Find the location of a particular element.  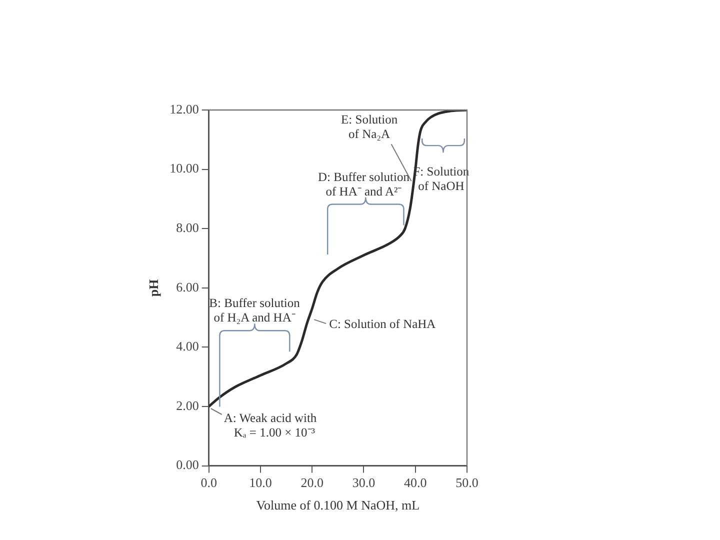

x-tick-label: 40.0 is located at coordinates (415, 482).